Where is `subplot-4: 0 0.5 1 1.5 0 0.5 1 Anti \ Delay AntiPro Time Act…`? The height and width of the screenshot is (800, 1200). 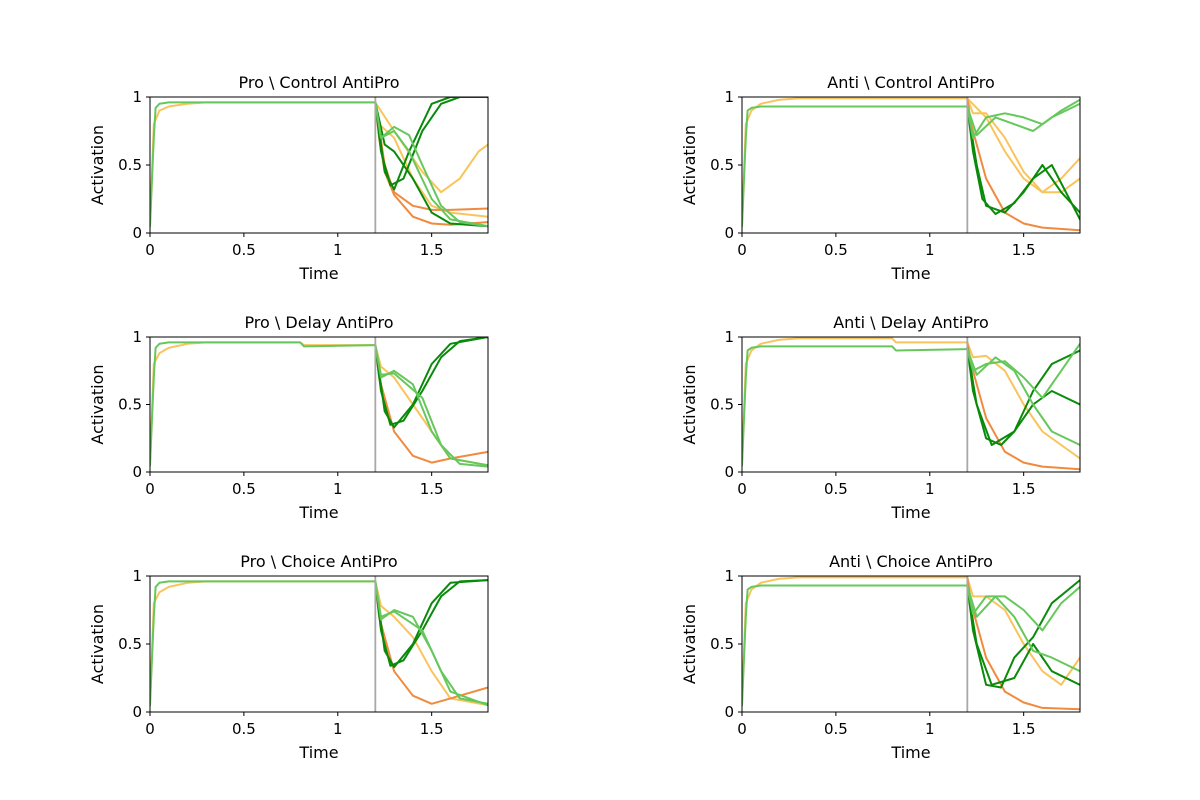
subplot-4: 0 0.5 1 1.5 0 0.5 1 Anti \ Delay AntiPro Time Act… is located at coordinates (880, 417).